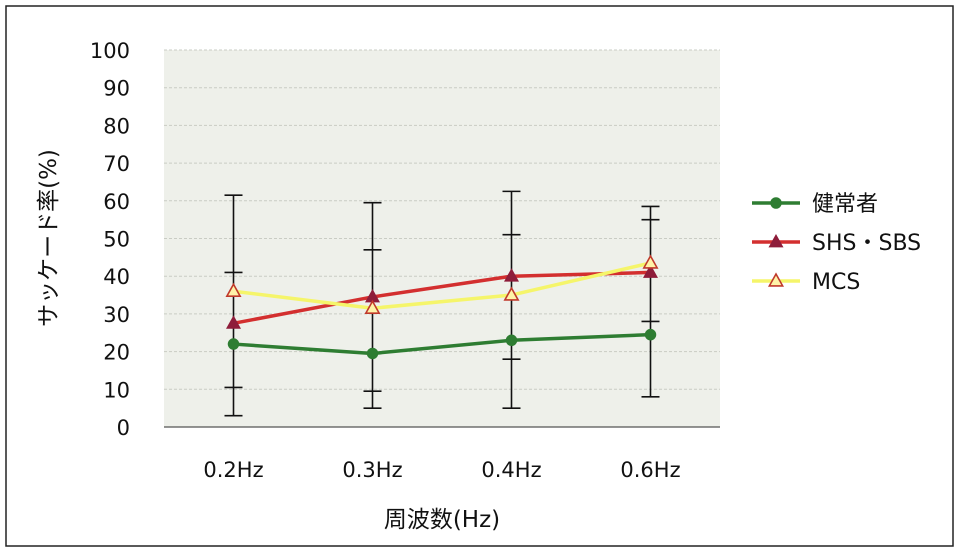  I want to click on y-tick-label: 40, so click(116, 277).